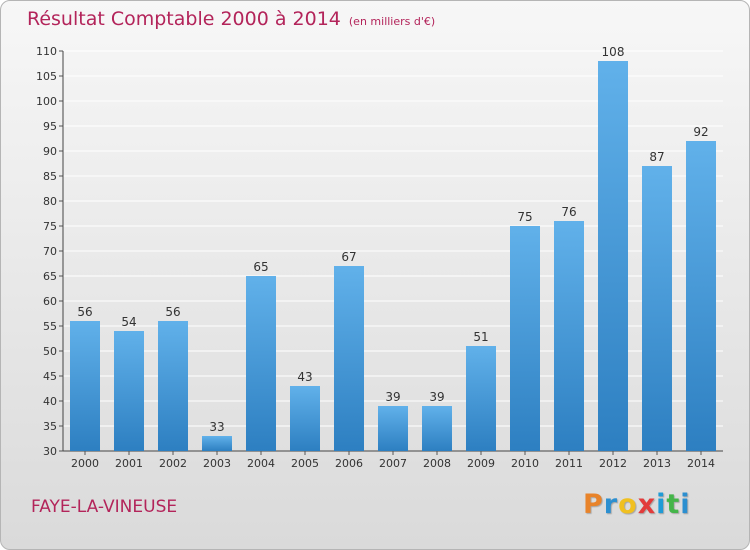 The width and height of the screenshot is (750, 550). What do you see at coordinates (613, 52) in the screenshot?
I see `bar-value-label: 108` at bounding box center [613, 52].